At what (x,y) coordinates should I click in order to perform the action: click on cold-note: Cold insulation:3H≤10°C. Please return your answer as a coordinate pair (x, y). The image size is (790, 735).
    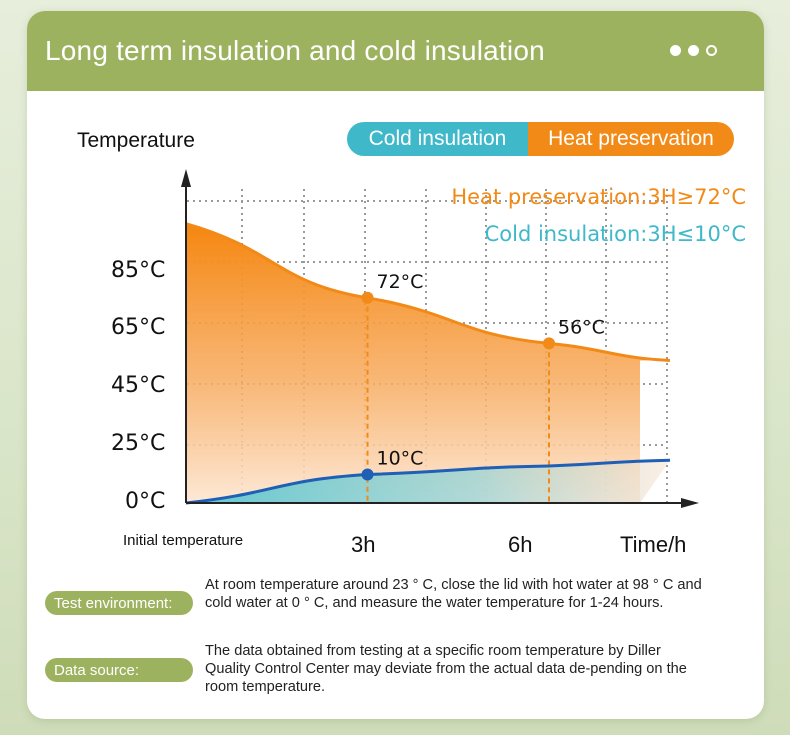
    Looking at the image, I should click on (615, 234).